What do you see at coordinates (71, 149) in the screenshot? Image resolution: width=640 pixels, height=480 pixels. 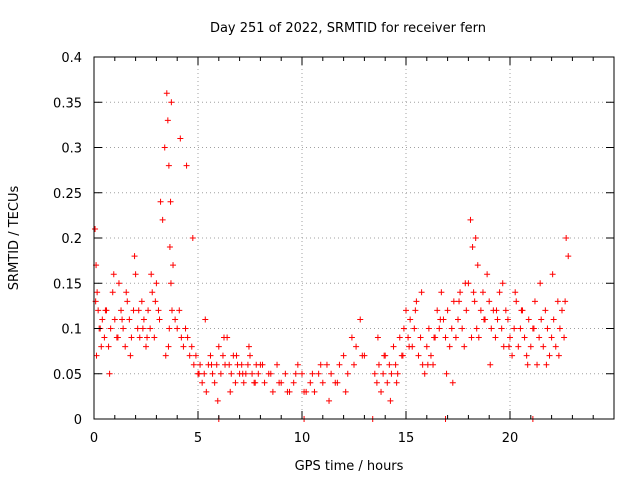 I see `y-tick-label: 0.3` at bounding box center [71, 149].